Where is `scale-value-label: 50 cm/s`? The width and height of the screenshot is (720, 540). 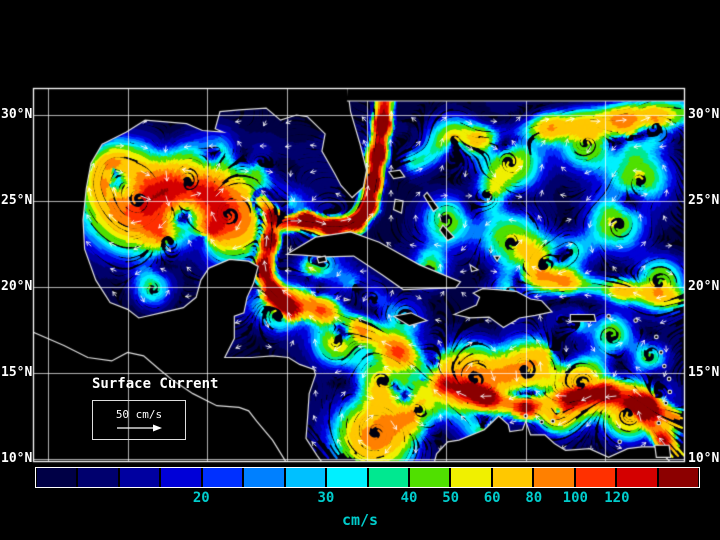 scale-value-label: 50 cm/s is located at coordinates (139, 414).